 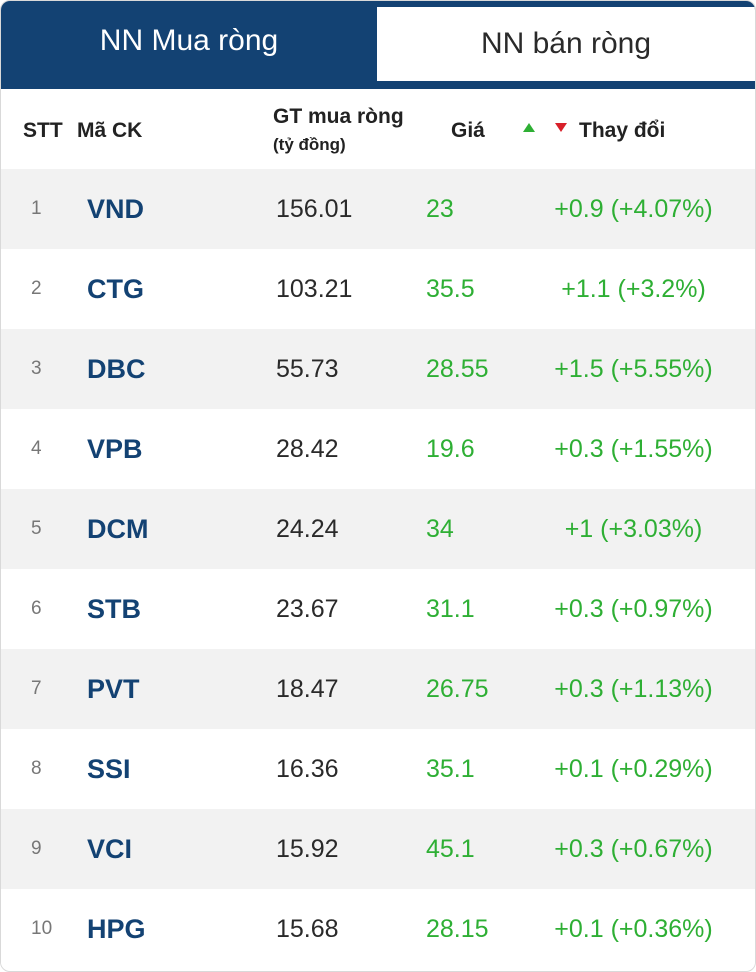 I want to click on table-row: 10 HPG 15.68 28.15 +0.1 (+0.36%), so click(x=378, y=929).